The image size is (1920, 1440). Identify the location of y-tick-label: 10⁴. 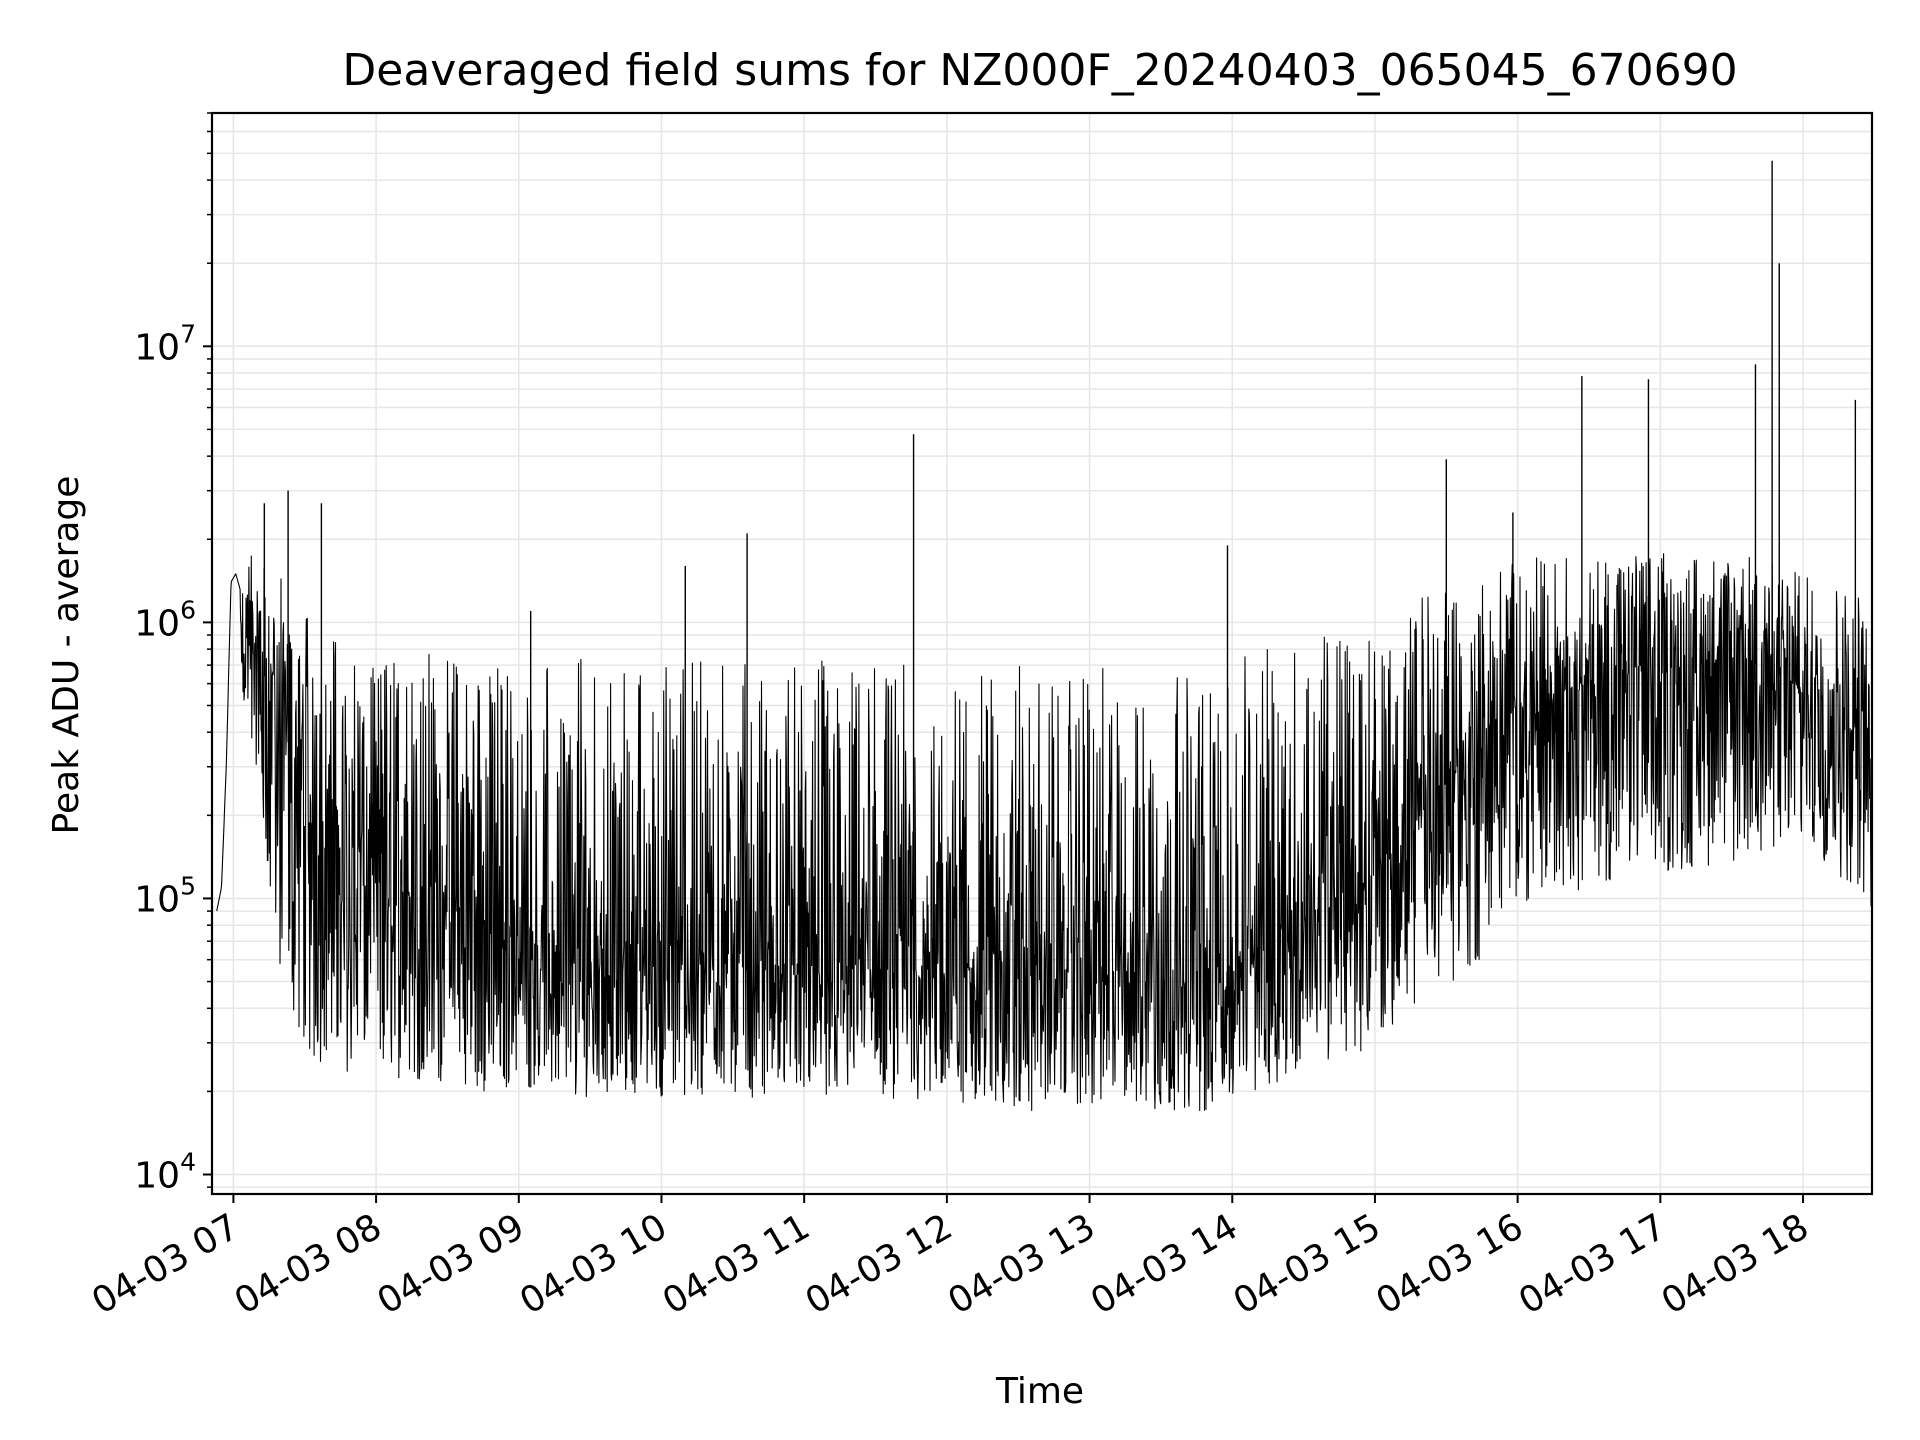
(165, 1172).